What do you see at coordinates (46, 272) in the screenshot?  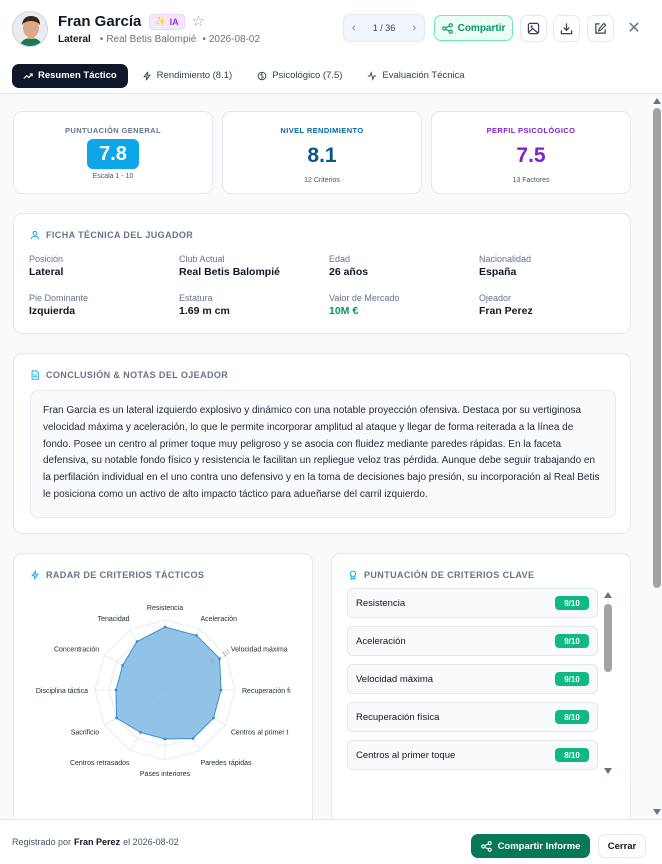 I see `field-value: Lateral` at bounding box center [46, 272].